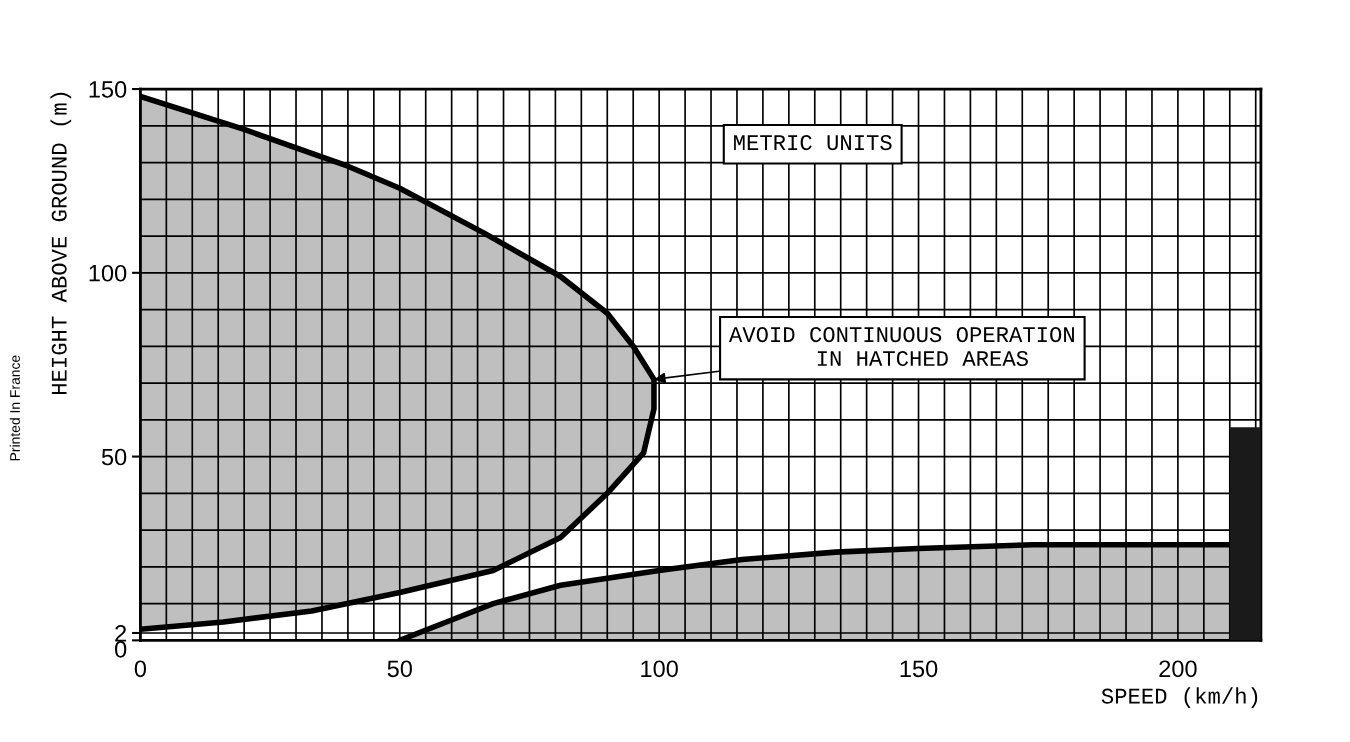  What do you see at coordinates (61, 243) in the screenshot?
I see `y-axis-title: HEIGHT ABOVE GROUND (m)` at bounding box center [61, 243].